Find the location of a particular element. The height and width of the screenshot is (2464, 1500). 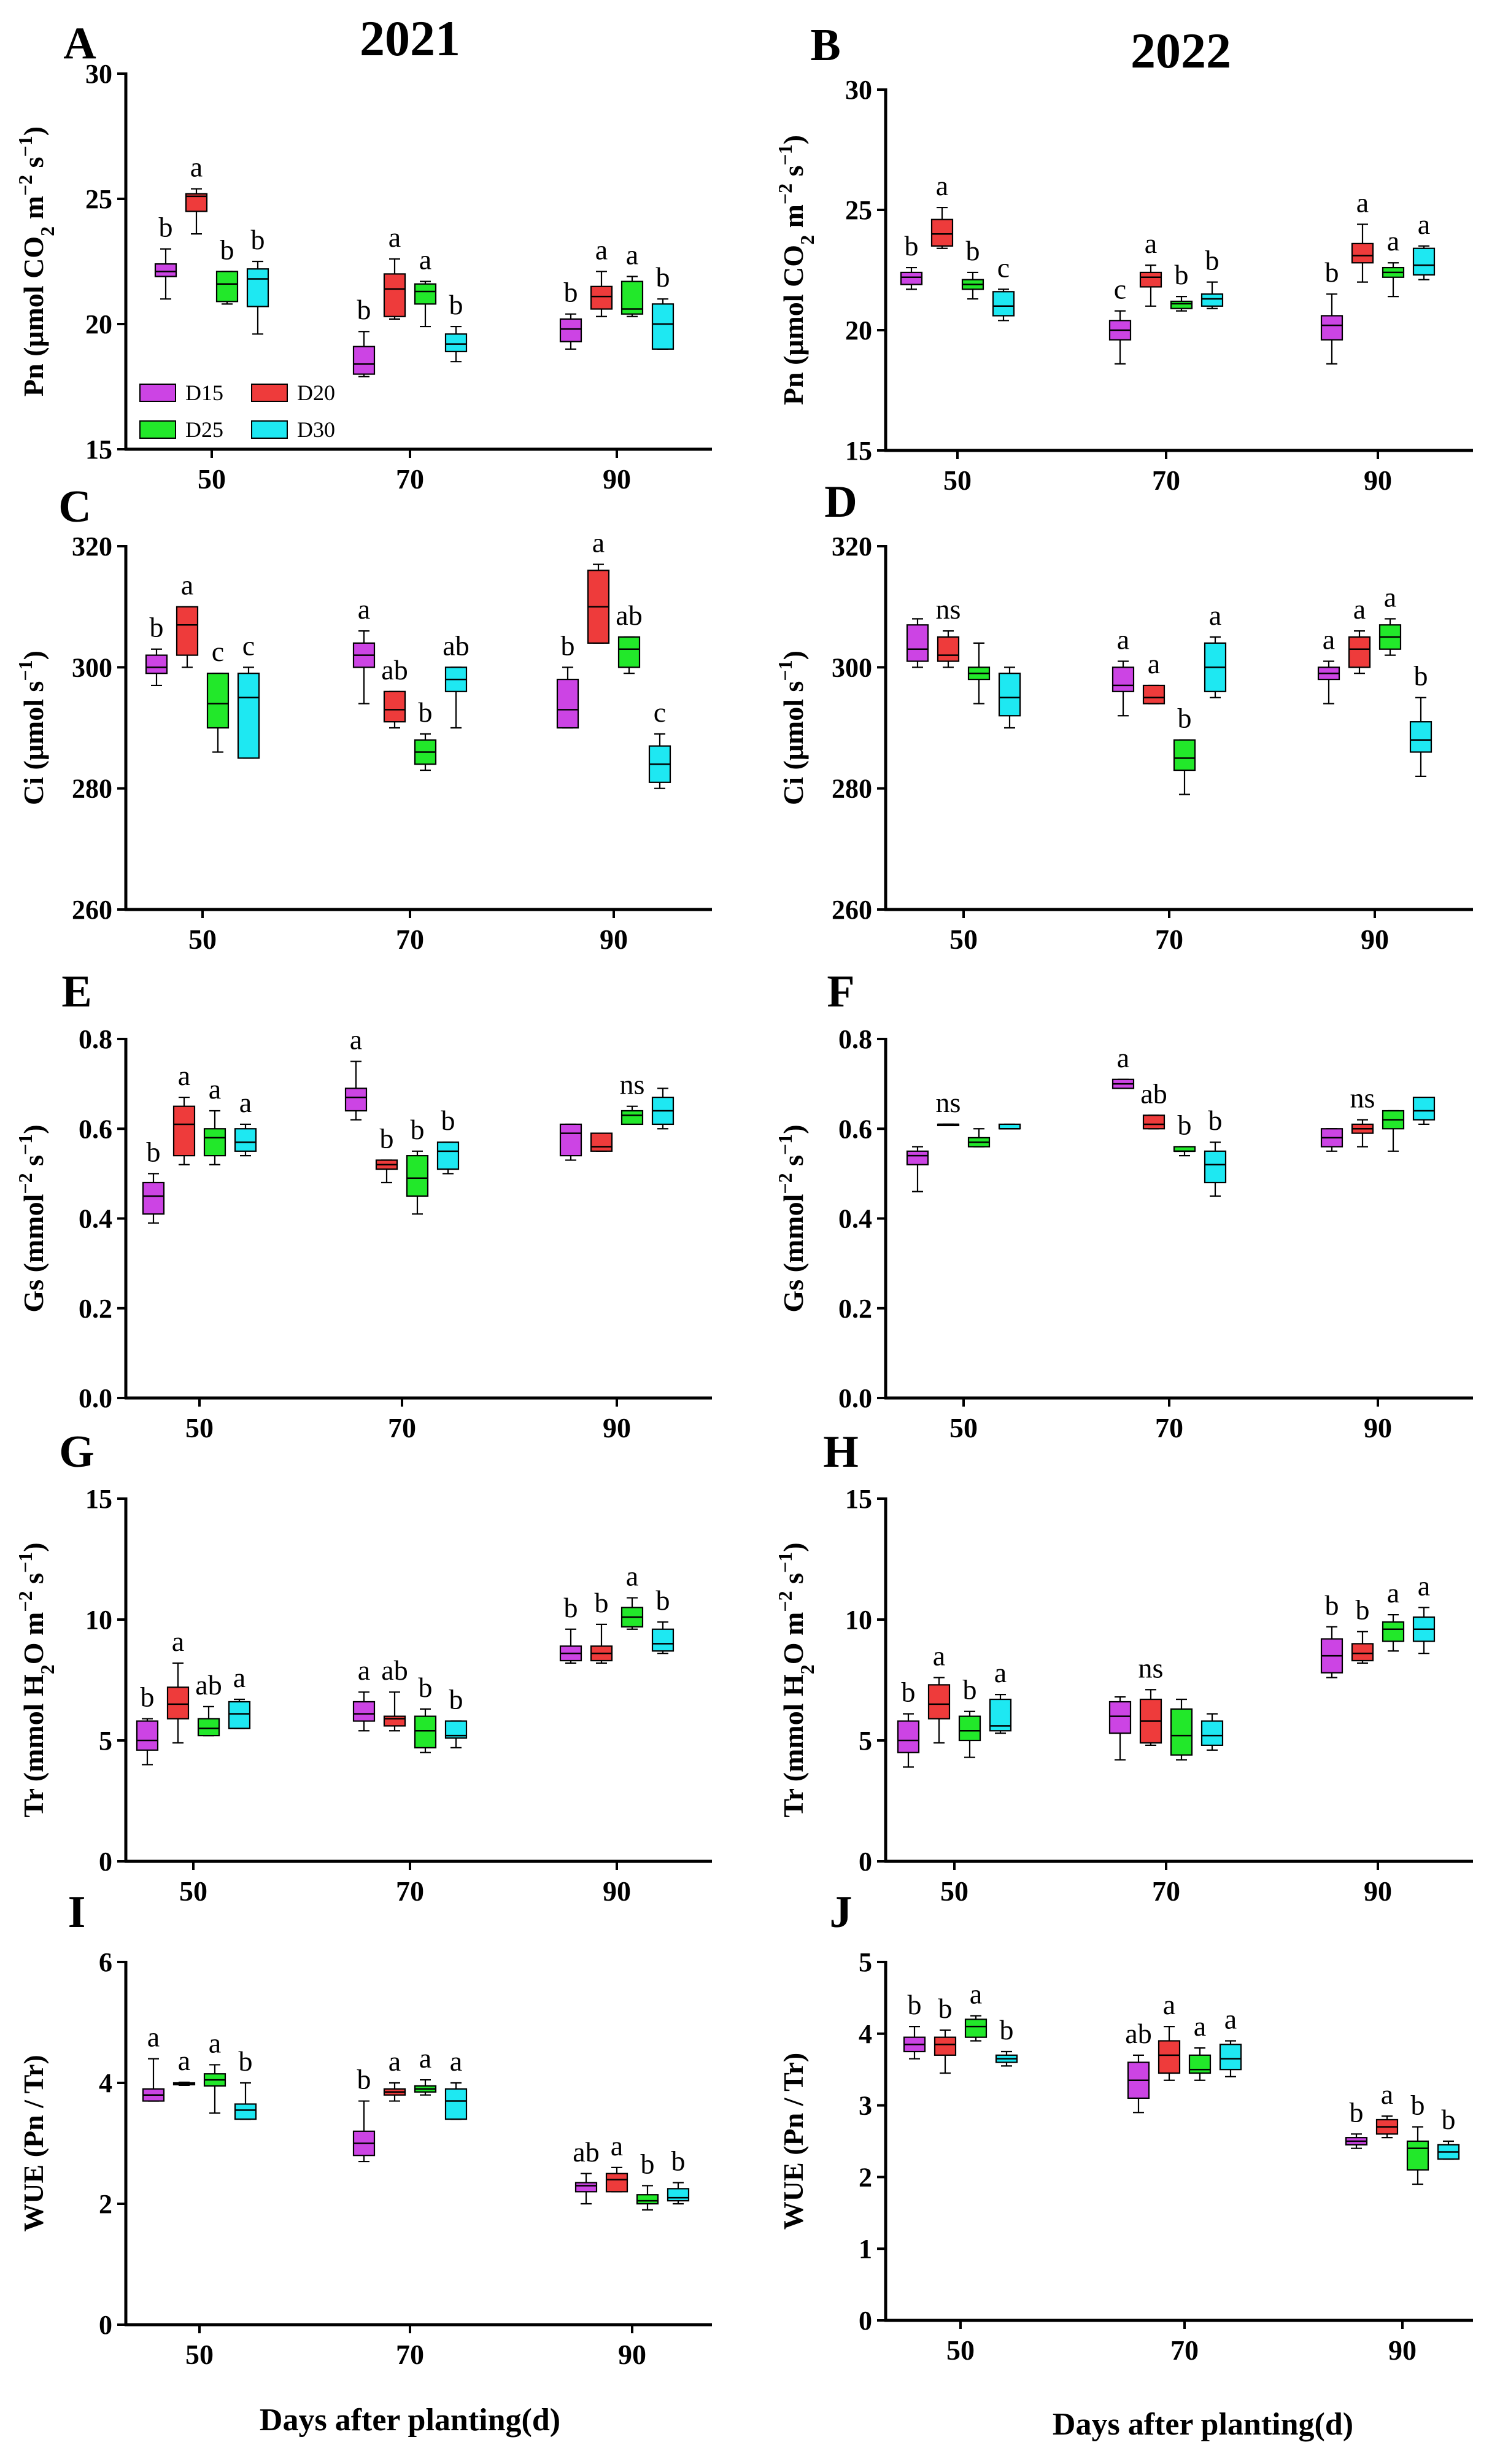

y-tick-label: 320 is located at coordinates (92, 547).